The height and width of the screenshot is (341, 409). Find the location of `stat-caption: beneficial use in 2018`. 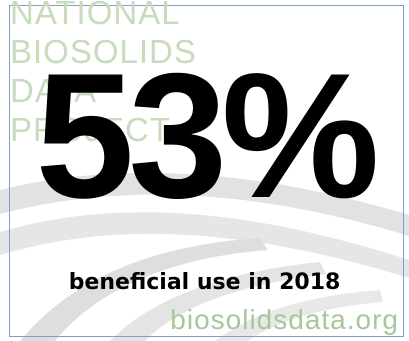

stat-caption: beneficial use in 2018 is located at coordinates (204, 282).